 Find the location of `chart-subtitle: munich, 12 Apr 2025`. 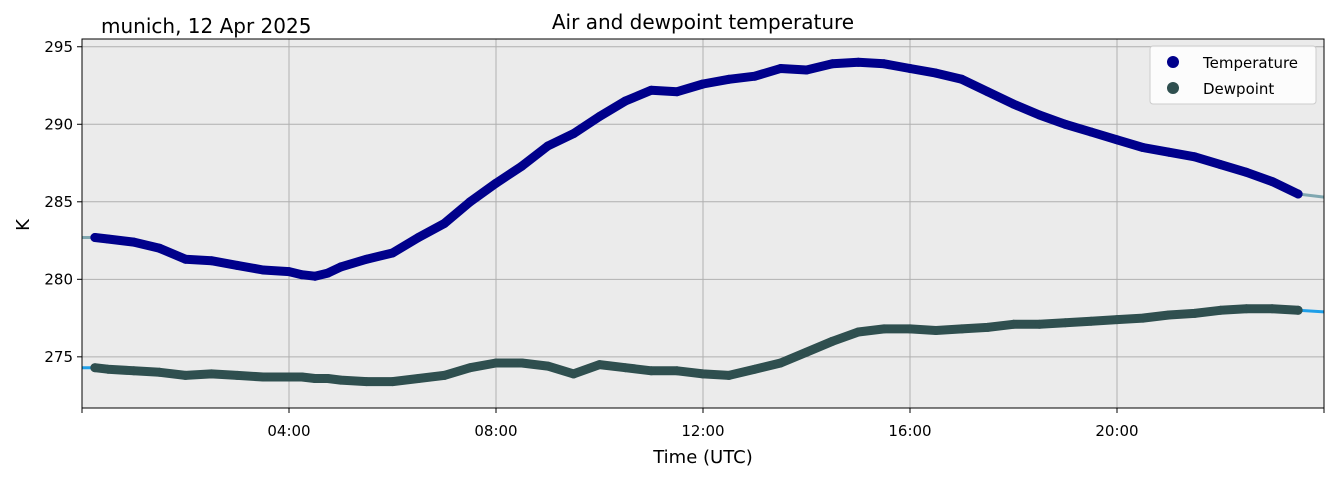

chart-subtitle: munich, 12 Apr 2025 is located at coordinates (206, 26).